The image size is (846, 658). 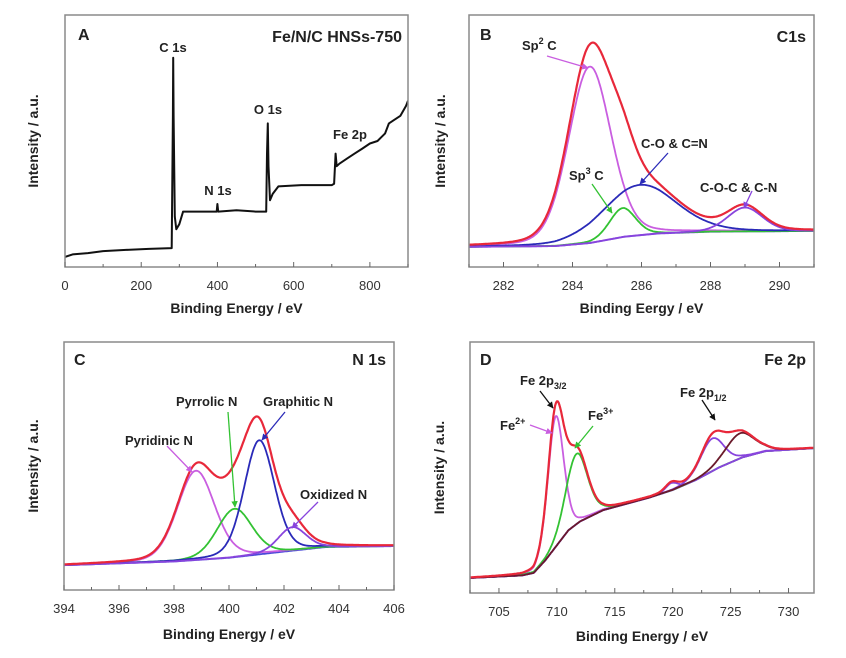 I want to click on panel-letter: A, so click(x=84, y=35).